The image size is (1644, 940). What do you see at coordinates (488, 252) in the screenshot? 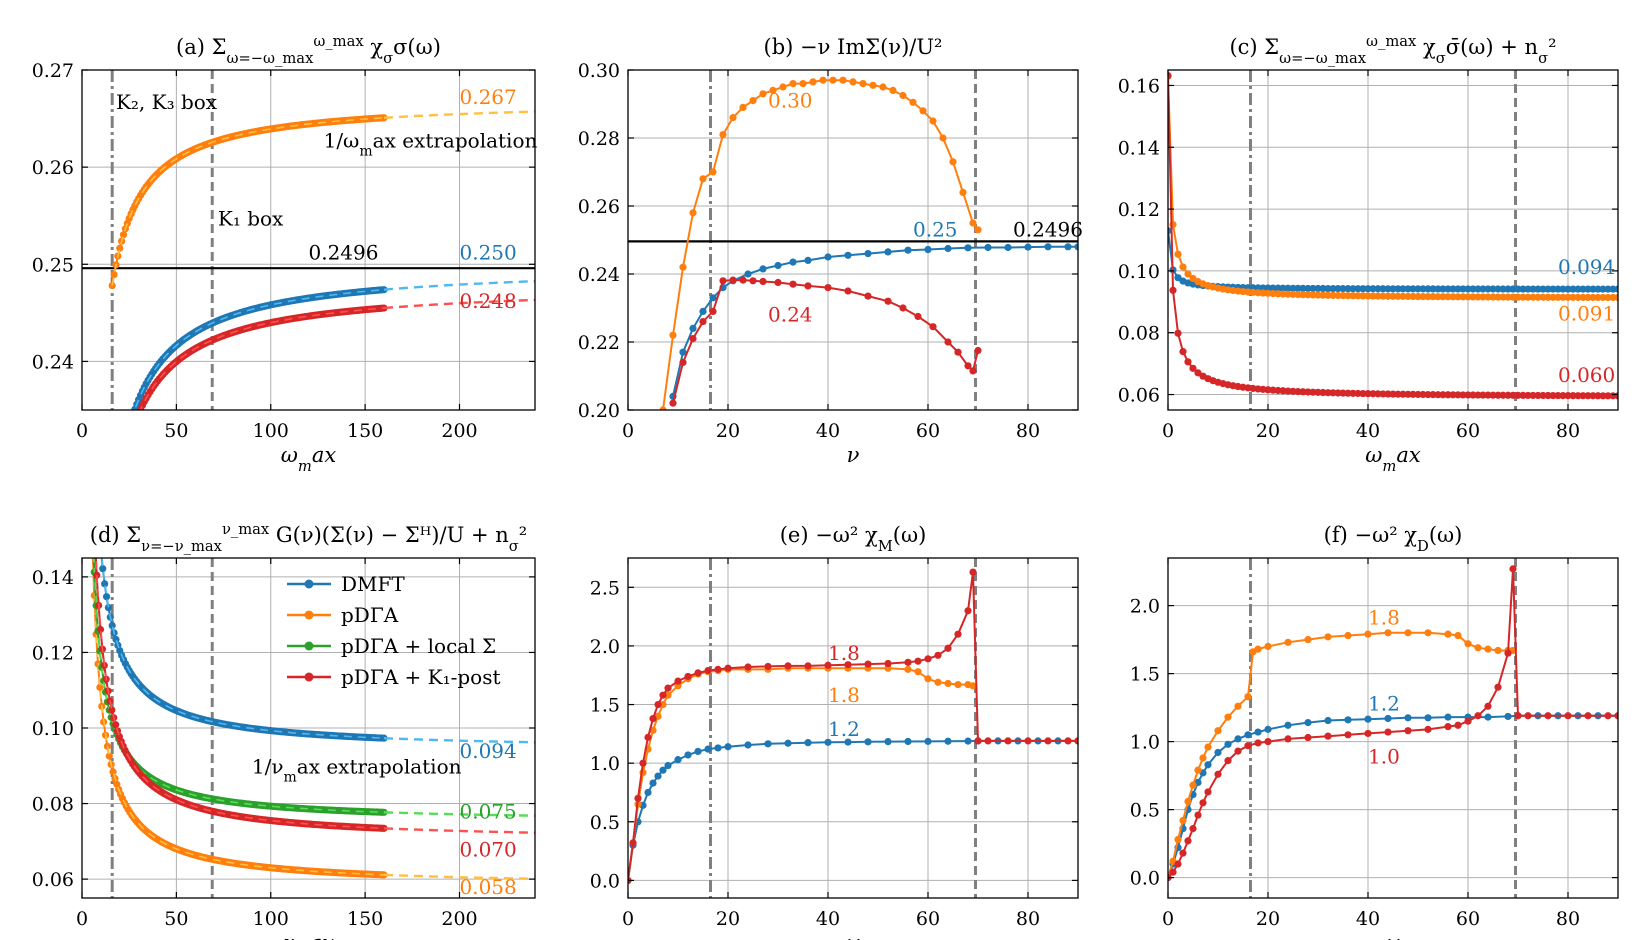
I see `annotation: 0.250` at bounding box center [488, 252].